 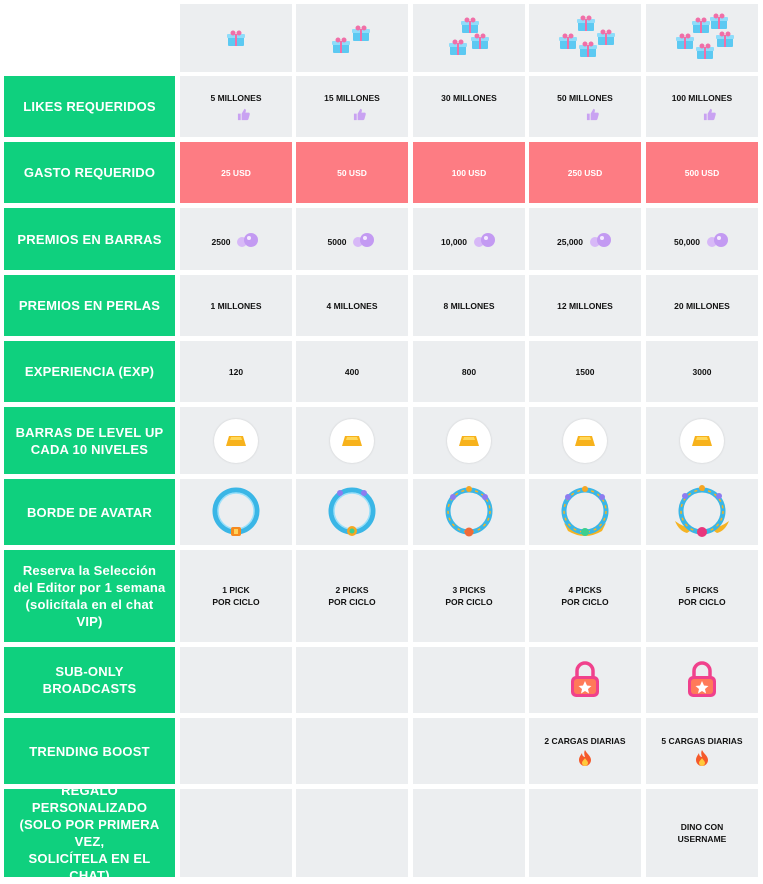 I want to click on row-label-text: GASTO REQUERIDO, so click(x=89, y=172).